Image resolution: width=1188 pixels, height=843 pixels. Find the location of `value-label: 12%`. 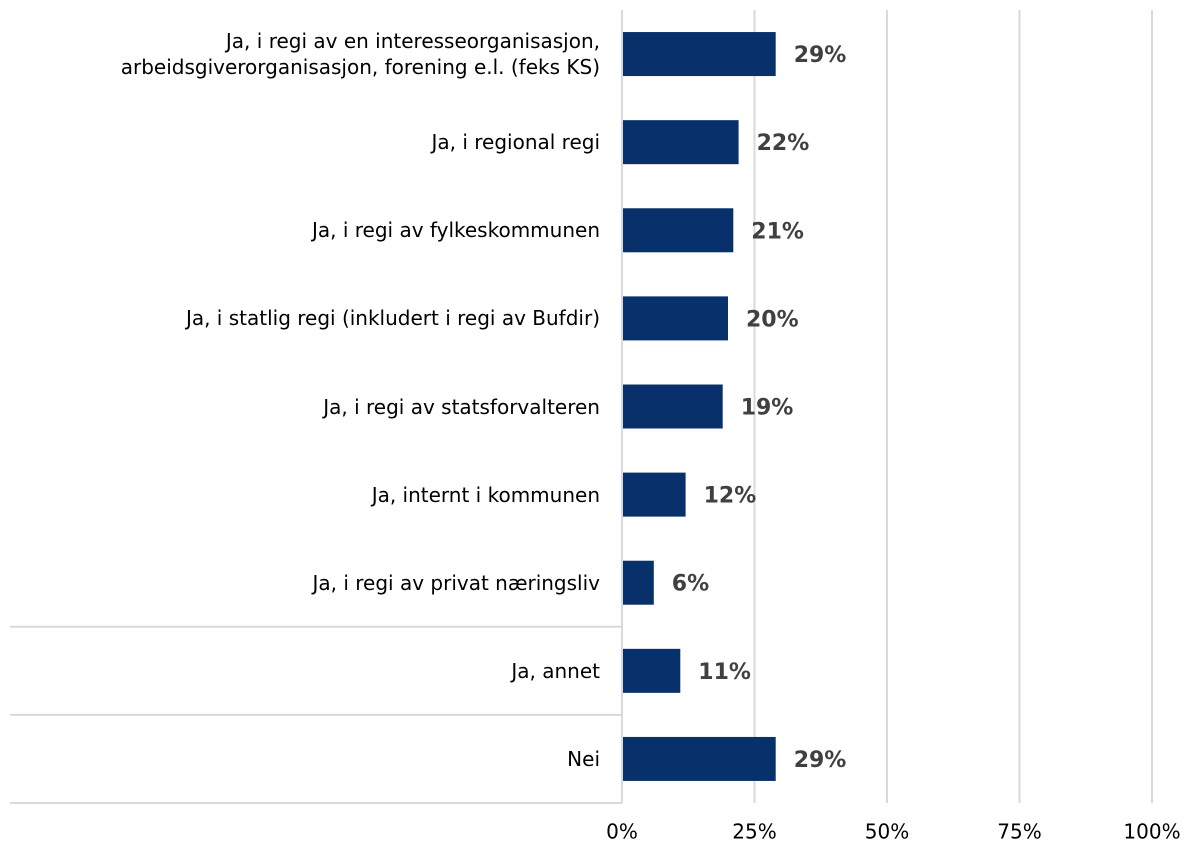

value-label: 12% is located at coordinates (730, 496).